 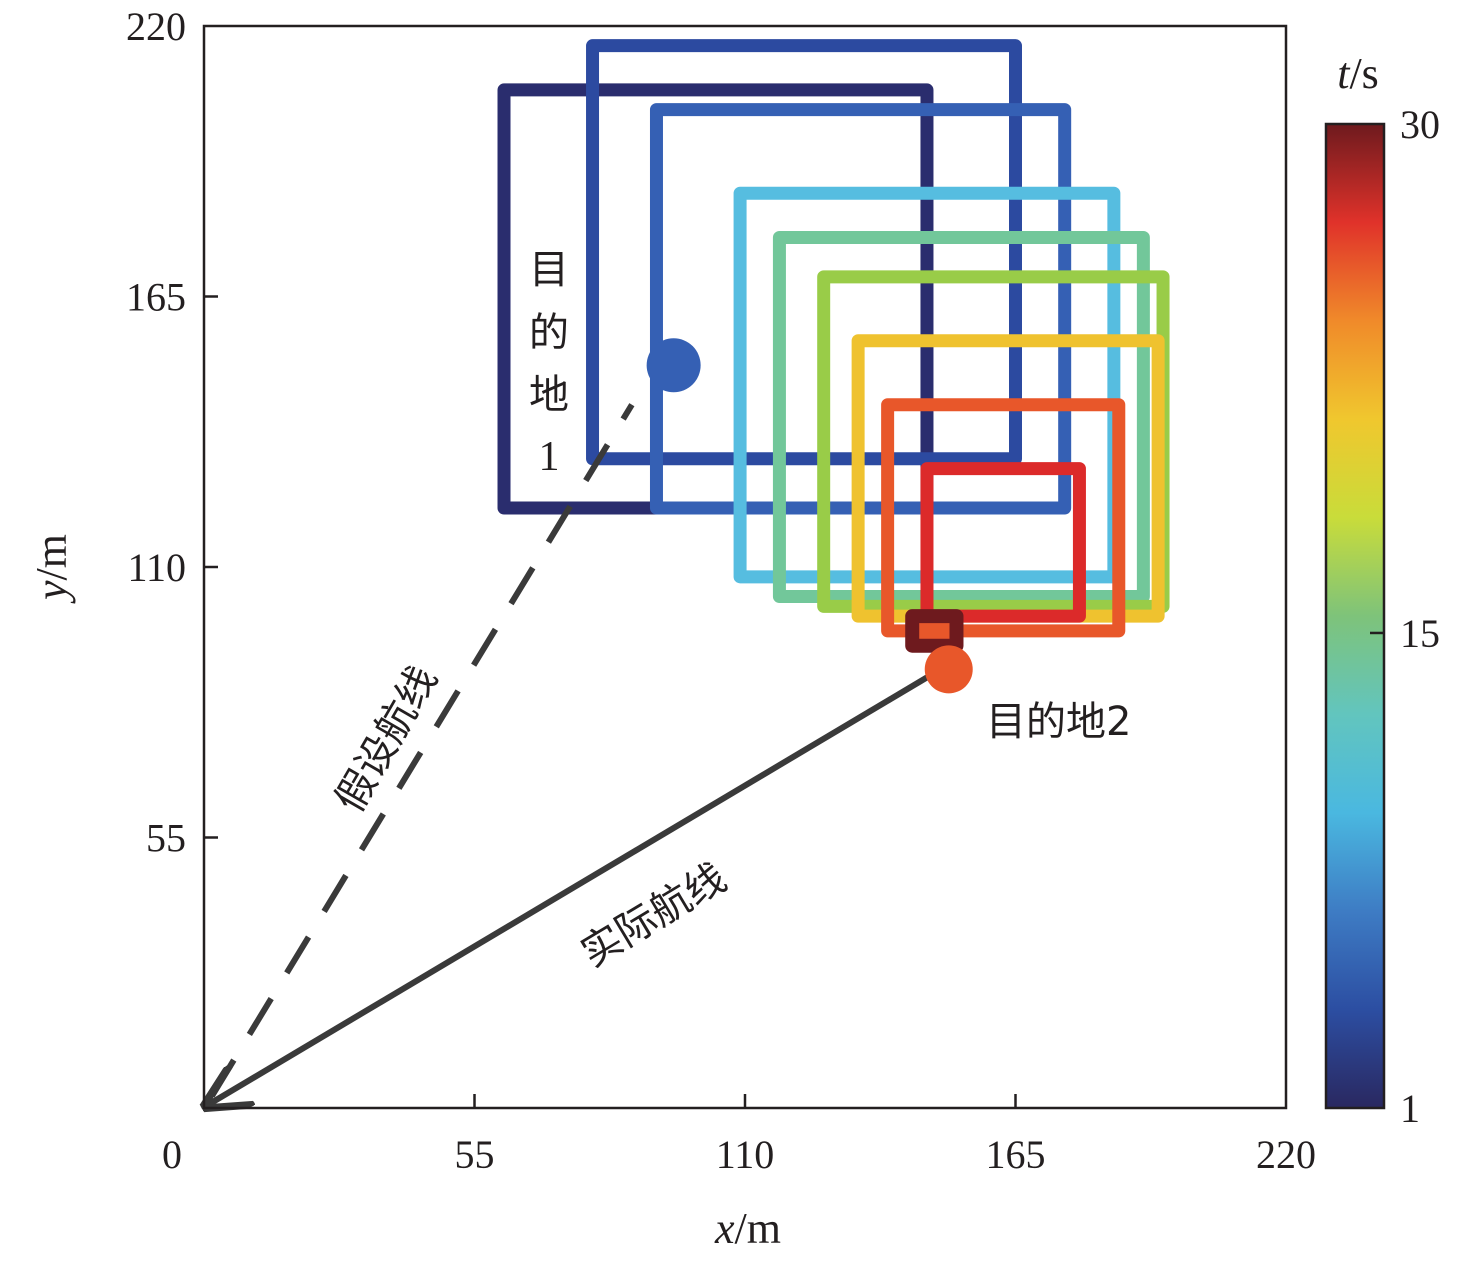 I want to click on destination-1-char: 的, so click(x=549, y=333).